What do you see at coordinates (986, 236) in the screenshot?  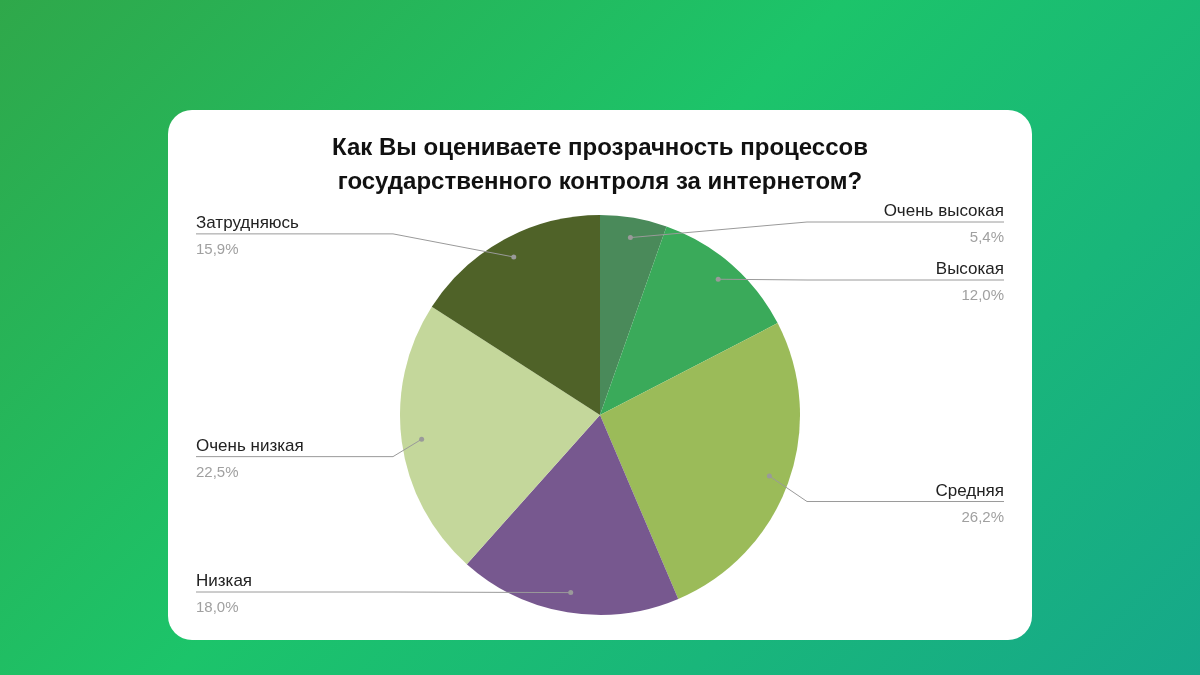 I see `data-label: 5,4%` at bounding box center [986, 236].